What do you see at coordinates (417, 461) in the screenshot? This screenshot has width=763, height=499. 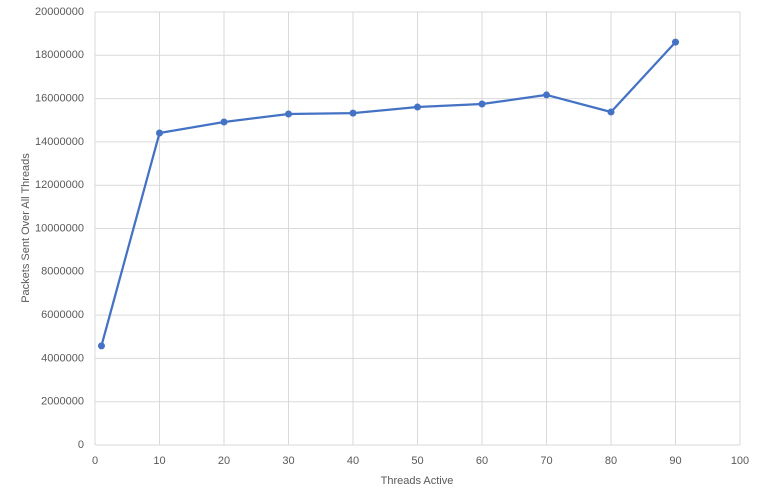 I see `x-tick-label: 50` at bounding box center [417, 461].